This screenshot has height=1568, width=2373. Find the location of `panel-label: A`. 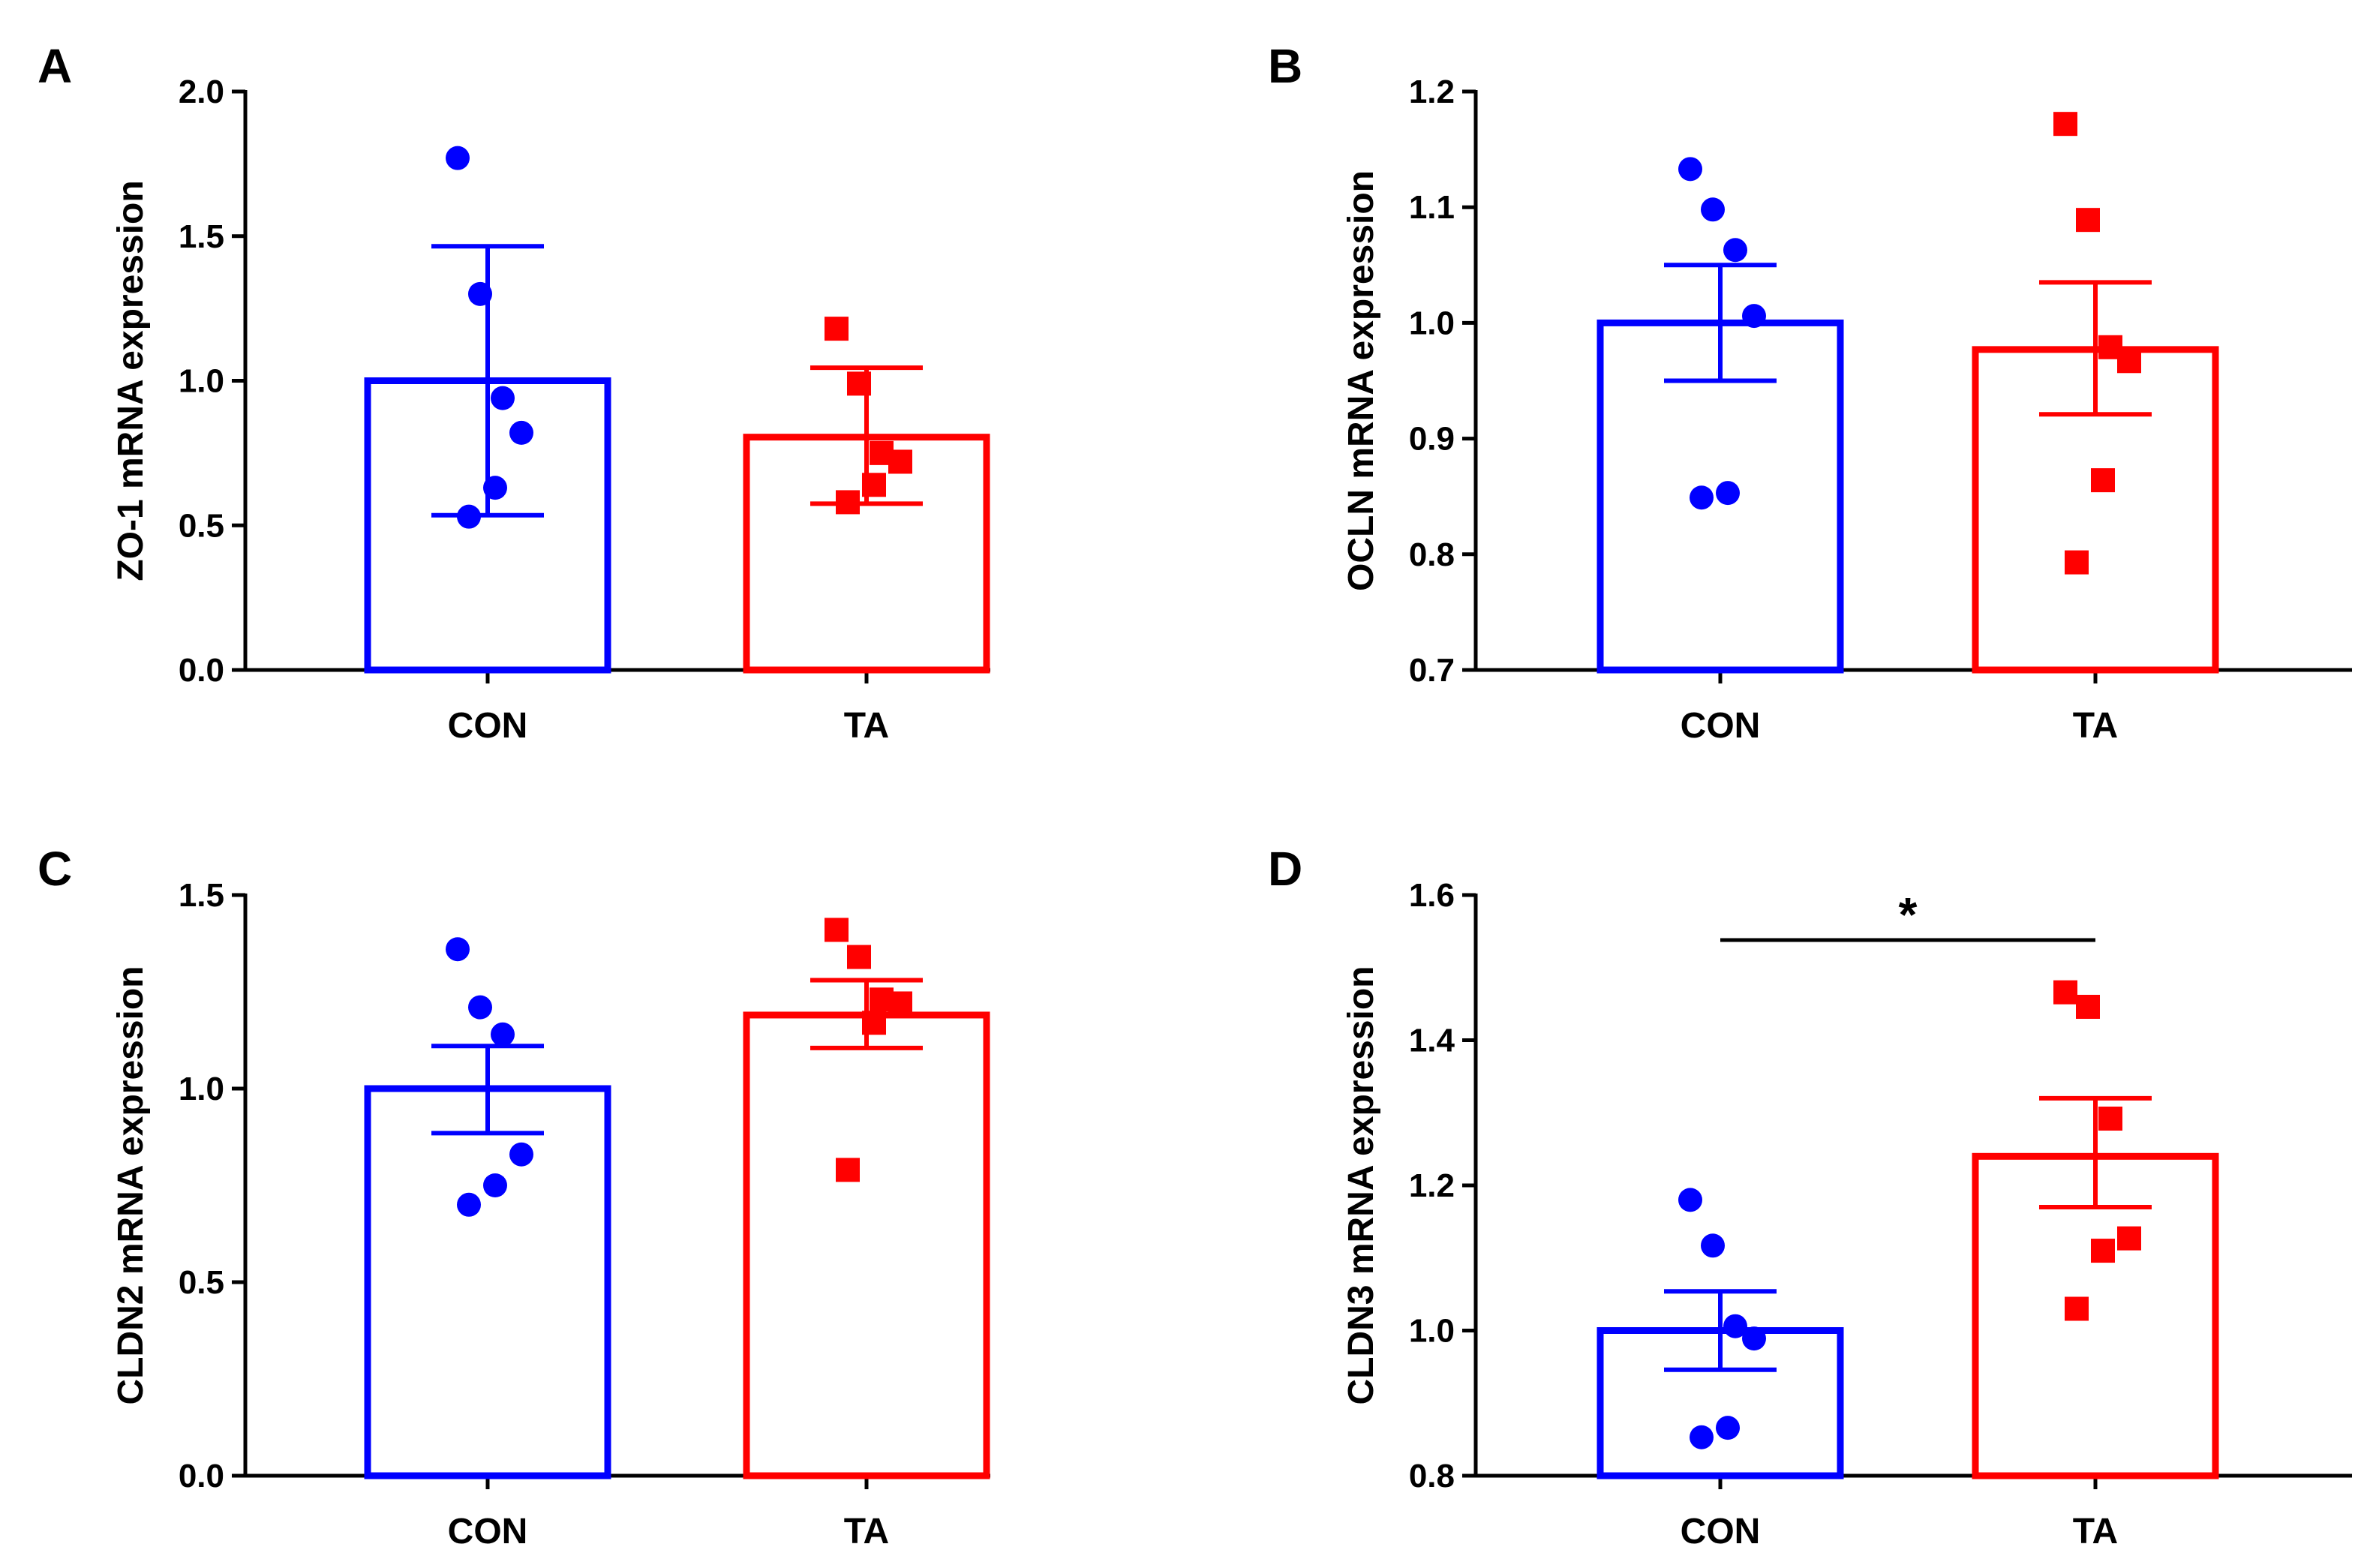

panel-label: A is located at coordinates (55, 66).